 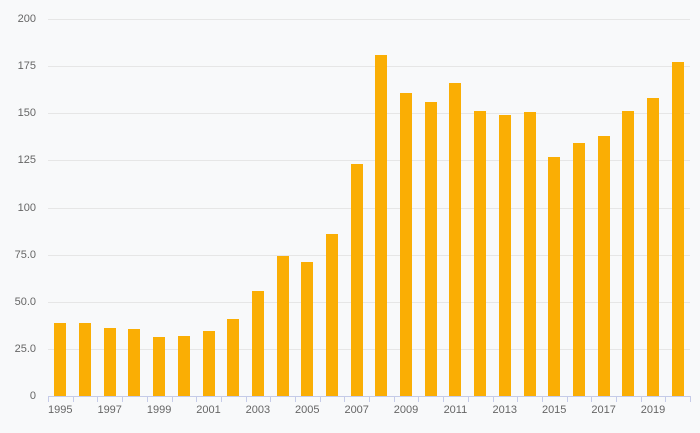 I want to click on bar-2017, so click(x=603, y=265).